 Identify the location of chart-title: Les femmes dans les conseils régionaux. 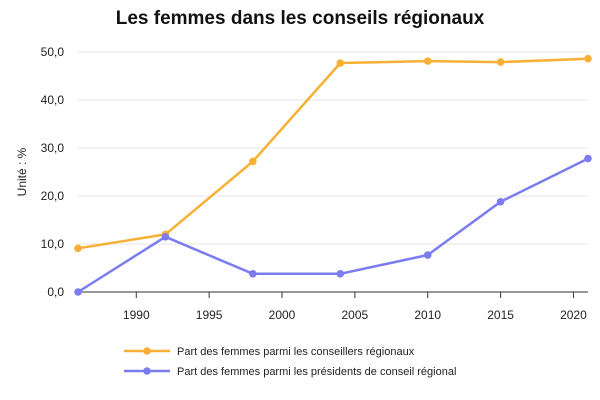
(300, 18).